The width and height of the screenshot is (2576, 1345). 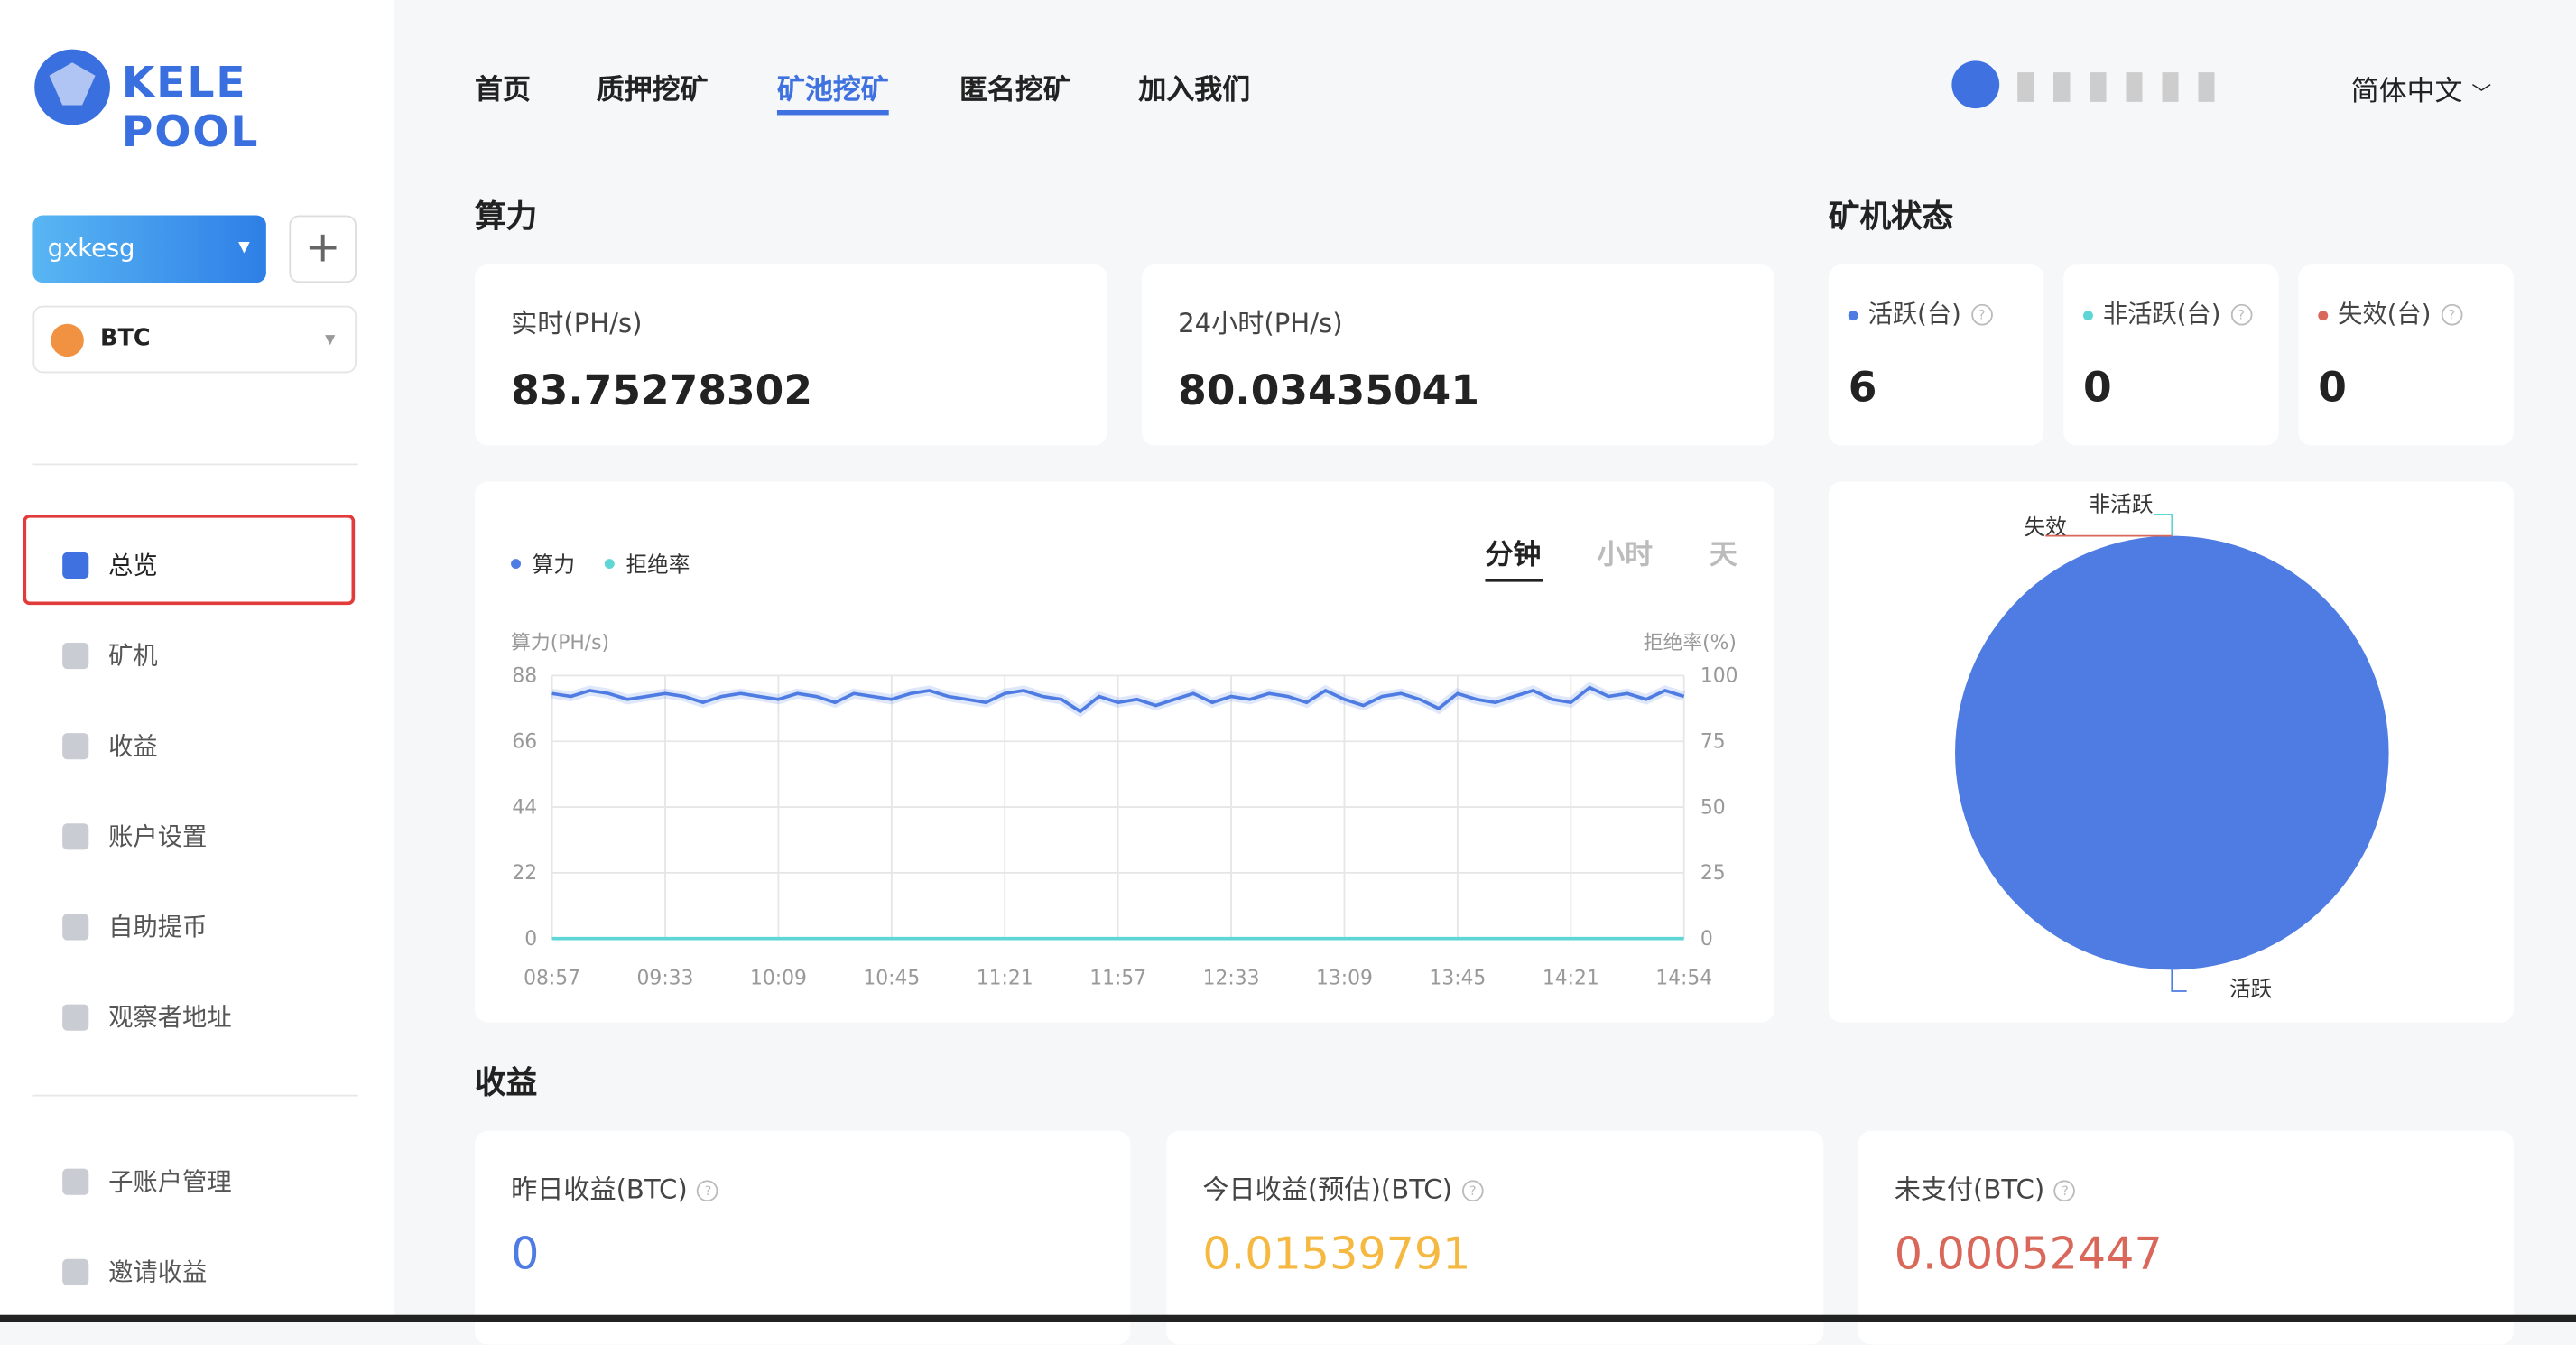 I want to click on avatar, so click(x=1975, y=84).